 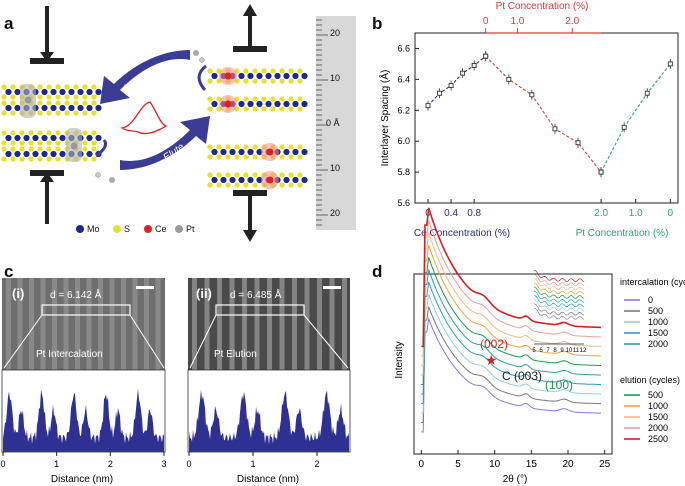 I want to click on series-line, so click(x=543, y=114).